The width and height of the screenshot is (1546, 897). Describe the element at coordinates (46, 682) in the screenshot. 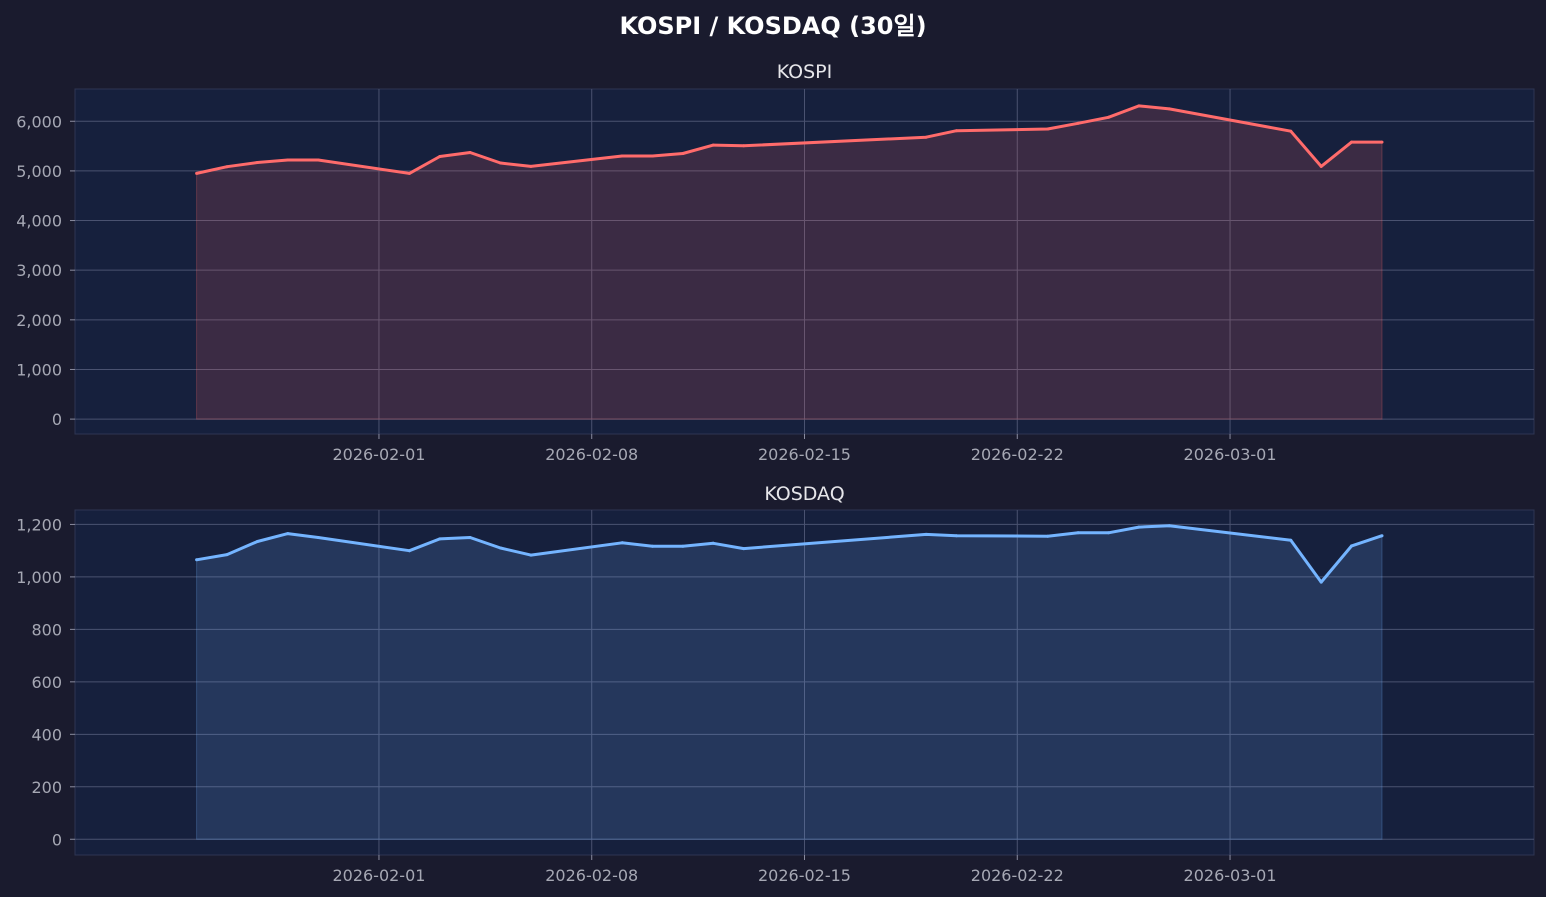

I see `kosdaq-y-tick-label: 600` at that location.